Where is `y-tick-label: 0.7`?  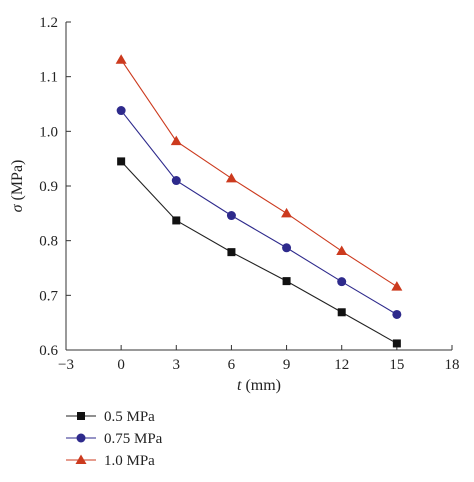 y-tick-label: 0.7 is located at coordinates (48, 296).